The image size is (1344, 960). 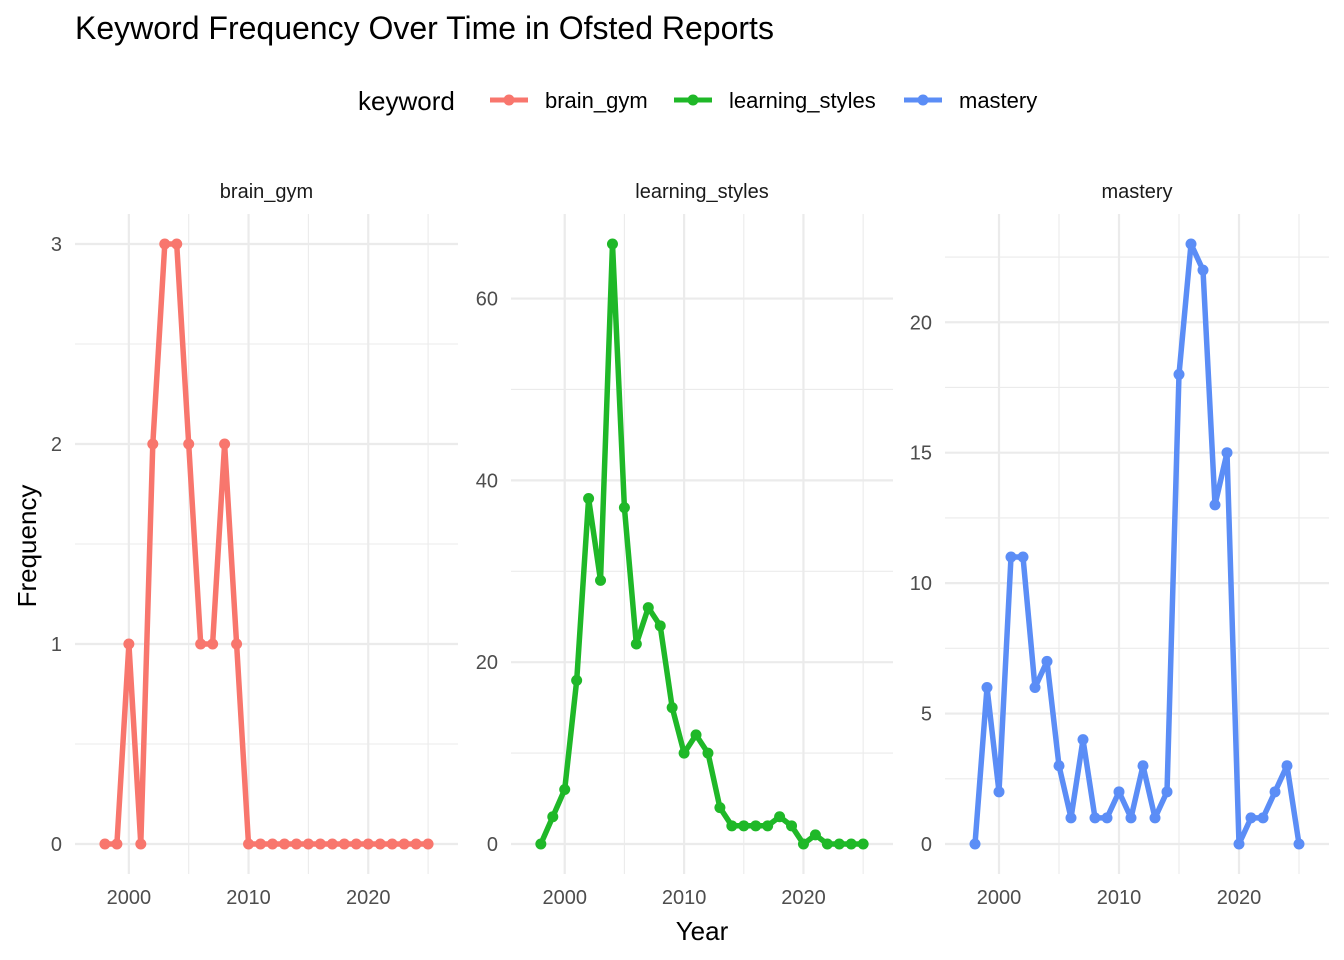 I want to click on facet-label: learning_styles, so click(x=701, y=192).